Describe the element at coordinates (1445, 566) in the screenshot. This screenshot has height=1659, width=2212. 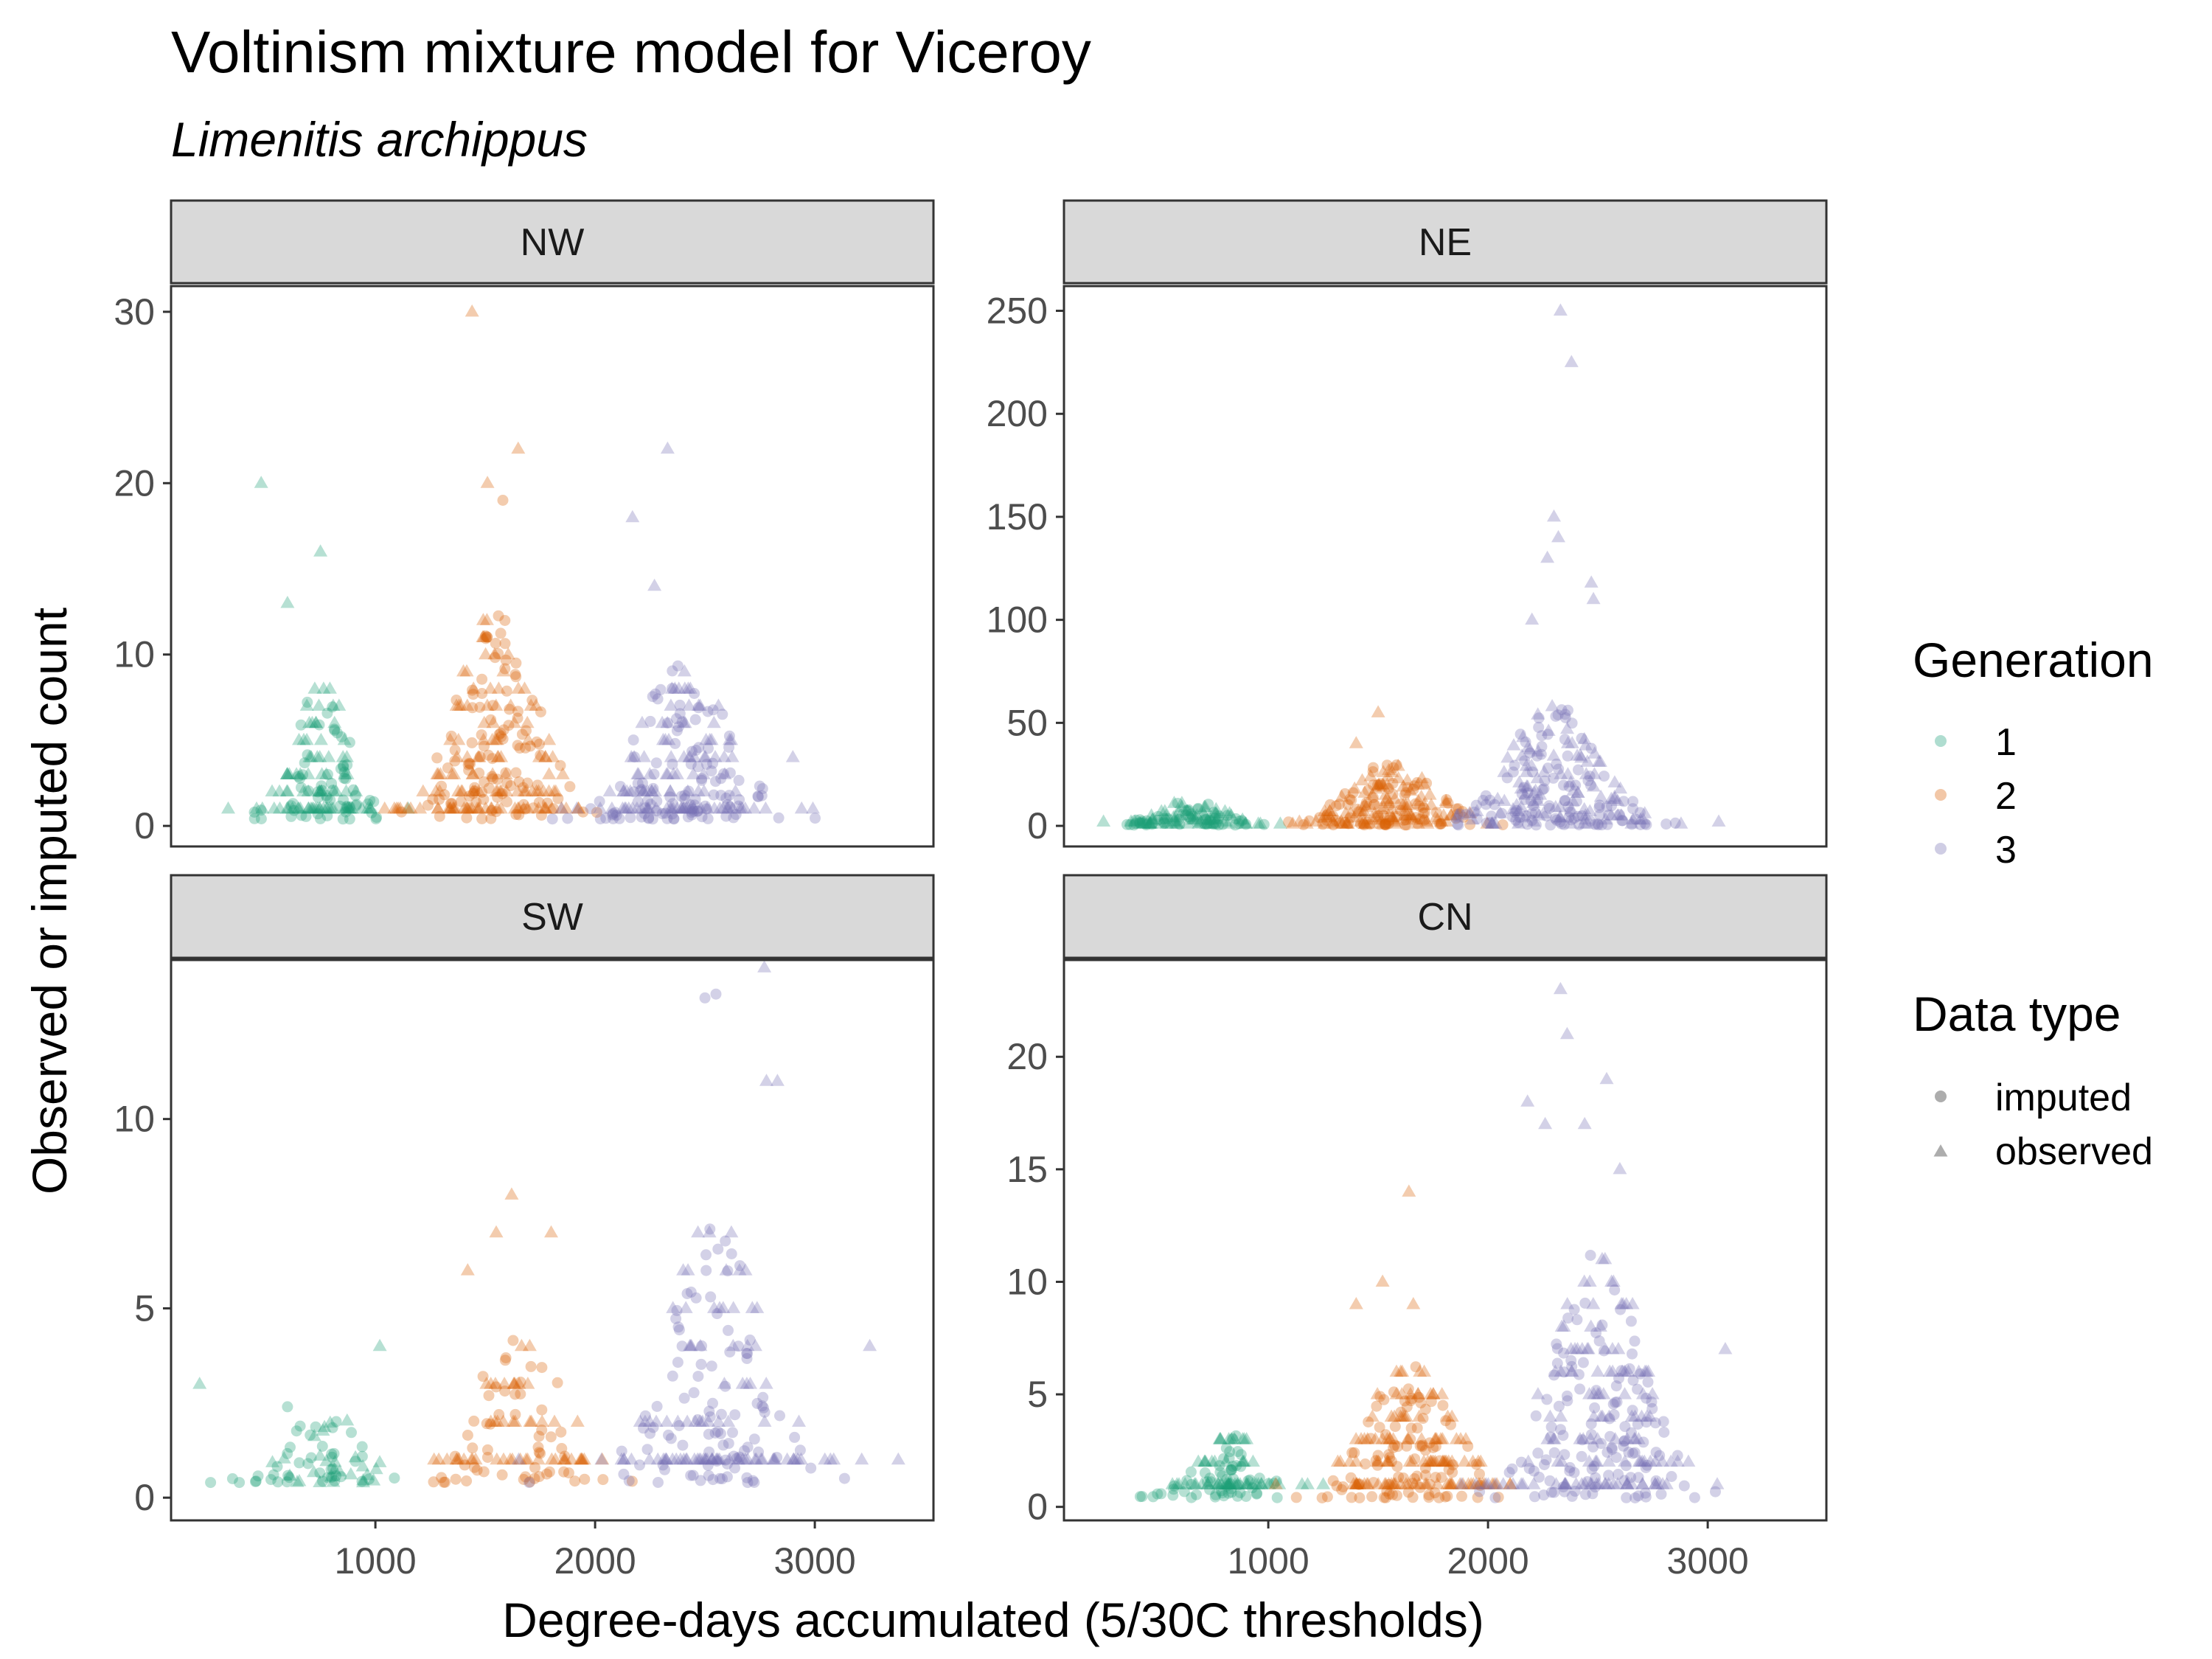
I see `panel-border` at that location.